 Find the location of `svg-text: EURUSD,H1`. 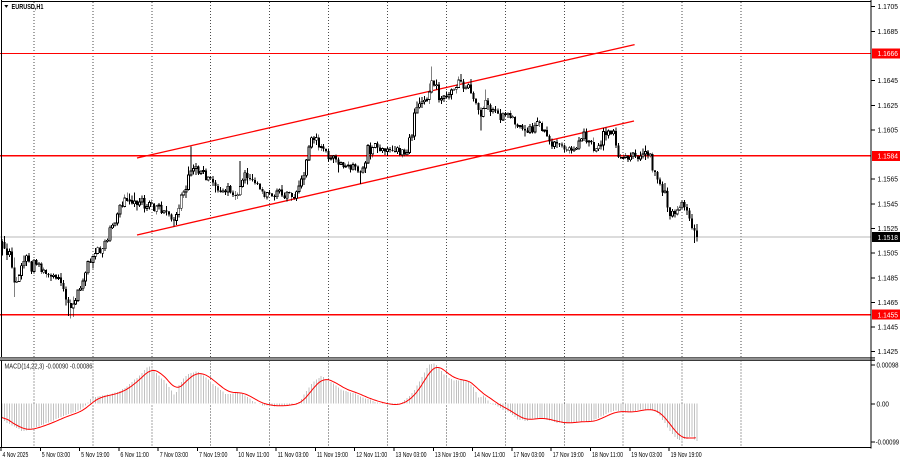

svg-text: EURUSD,H1 is located at coordinates (28, 6).